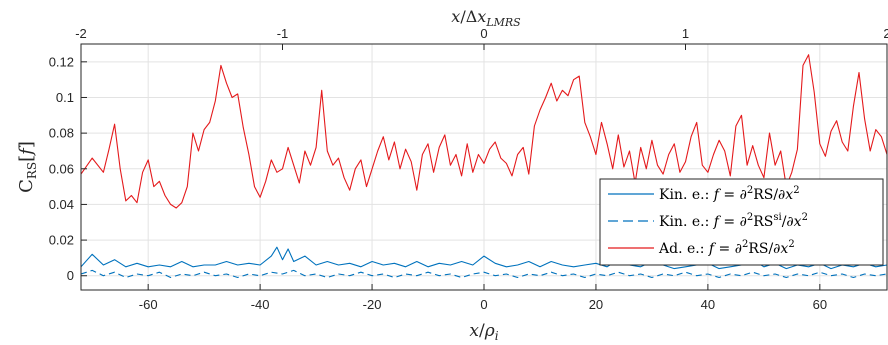 This screenshot has width=888, height=345. I want to click on top-x-tick-label: 2, so click(885, 33).